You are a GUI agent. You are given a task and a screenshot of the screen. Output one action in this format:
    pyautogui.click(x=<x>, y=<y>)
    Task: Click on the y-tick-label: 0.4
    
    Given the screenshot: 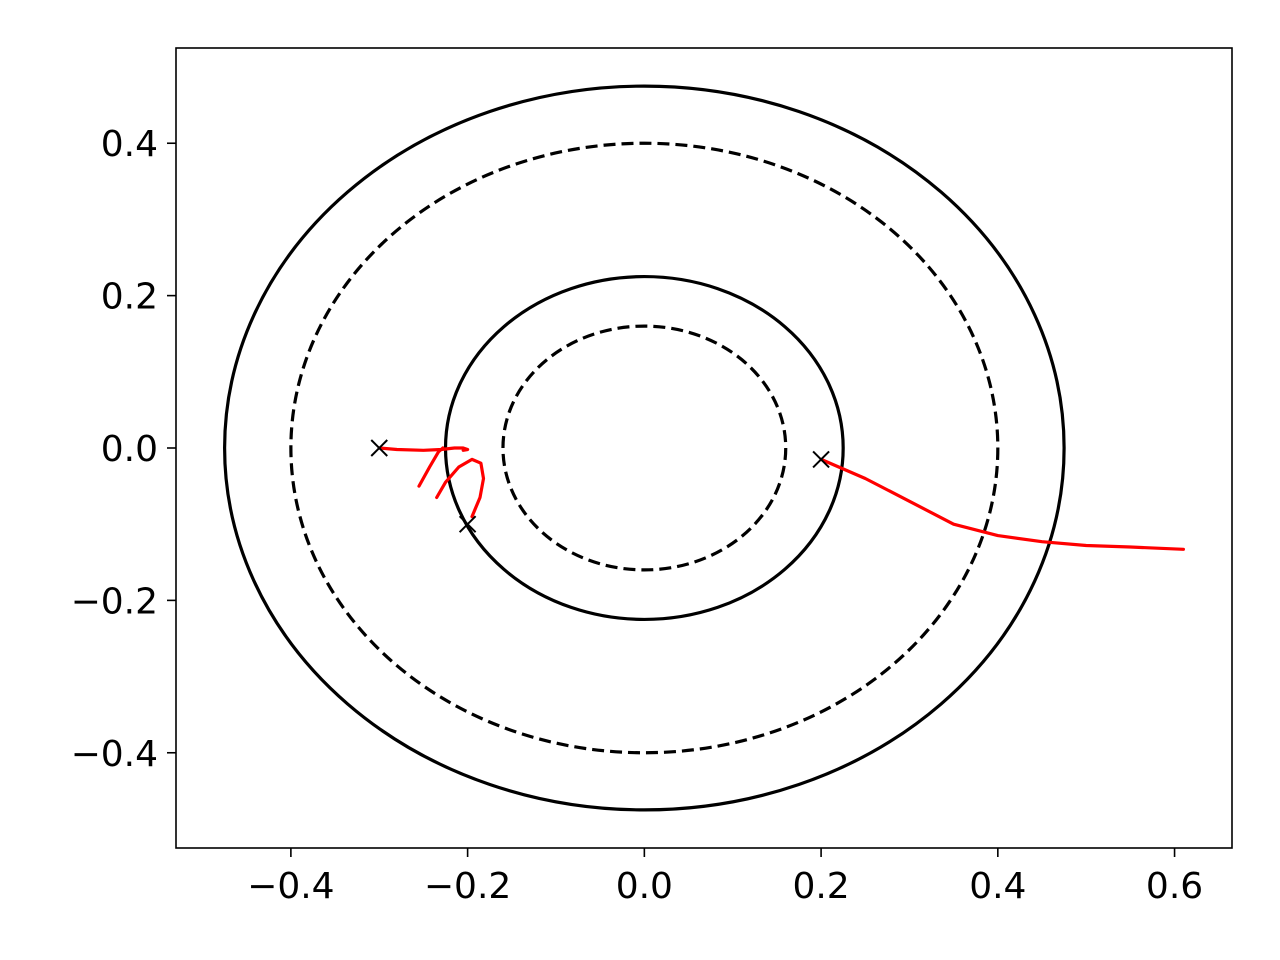 What is the action you would take?
    pyautogui.click(x=129, y=144)
    